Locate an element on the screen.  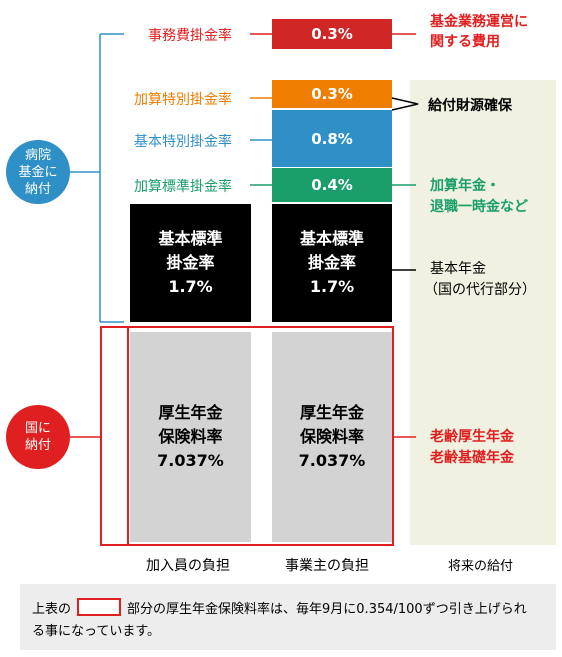
admin-rate-box: 0.3% is located at coordinates (332, 34).